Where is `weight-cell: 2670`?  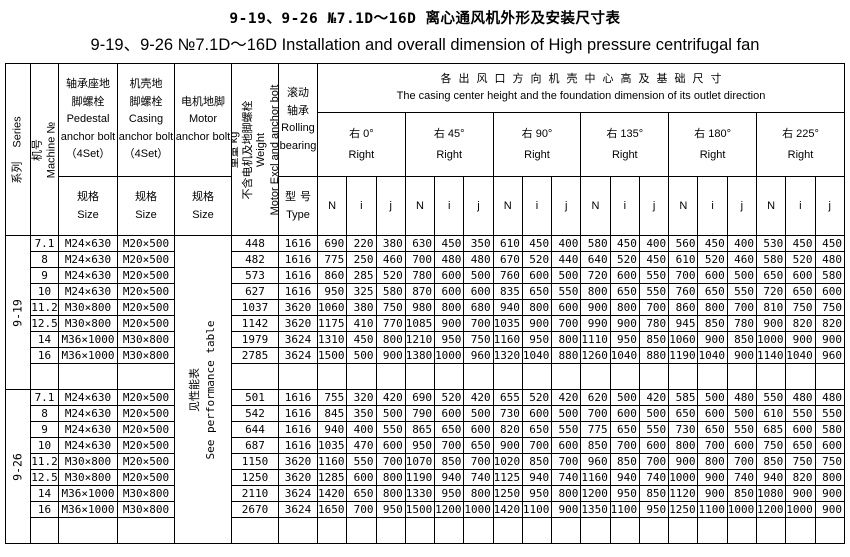
weight-cell: 2670 is located at coordinates (255, 509).